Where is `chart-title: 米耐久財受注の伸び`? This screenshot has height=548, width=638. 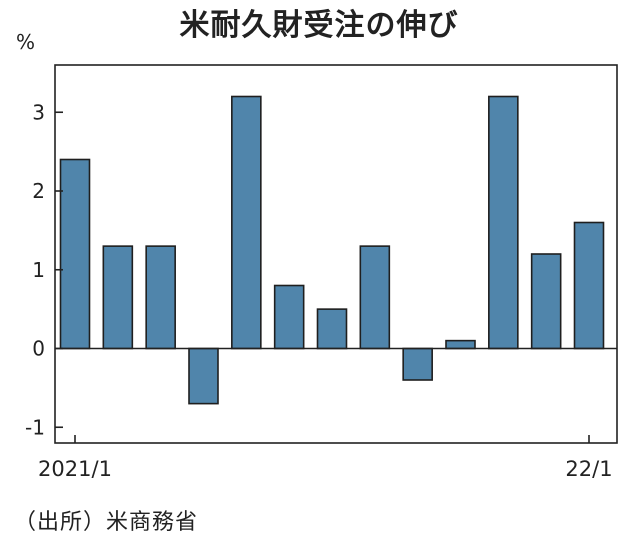
chart-title: 米耐久財受注の伸び is located at coordinates (319, 25).